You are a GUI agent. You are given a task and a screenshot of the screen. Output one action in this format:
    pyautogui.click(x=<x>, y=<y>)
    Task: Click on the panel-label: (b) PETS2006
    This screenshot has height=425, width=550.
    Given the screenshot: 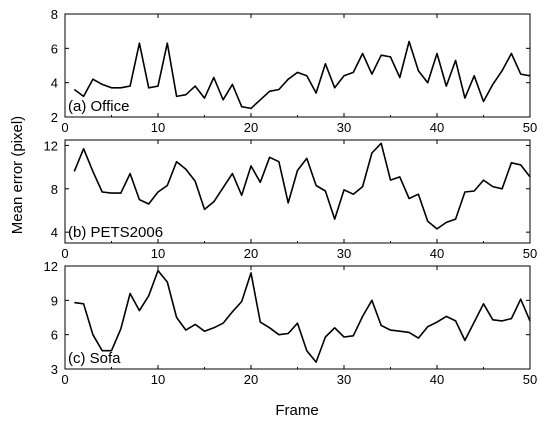 What is the action you would take?
    pyautogui.click(x=115, y=232)
    